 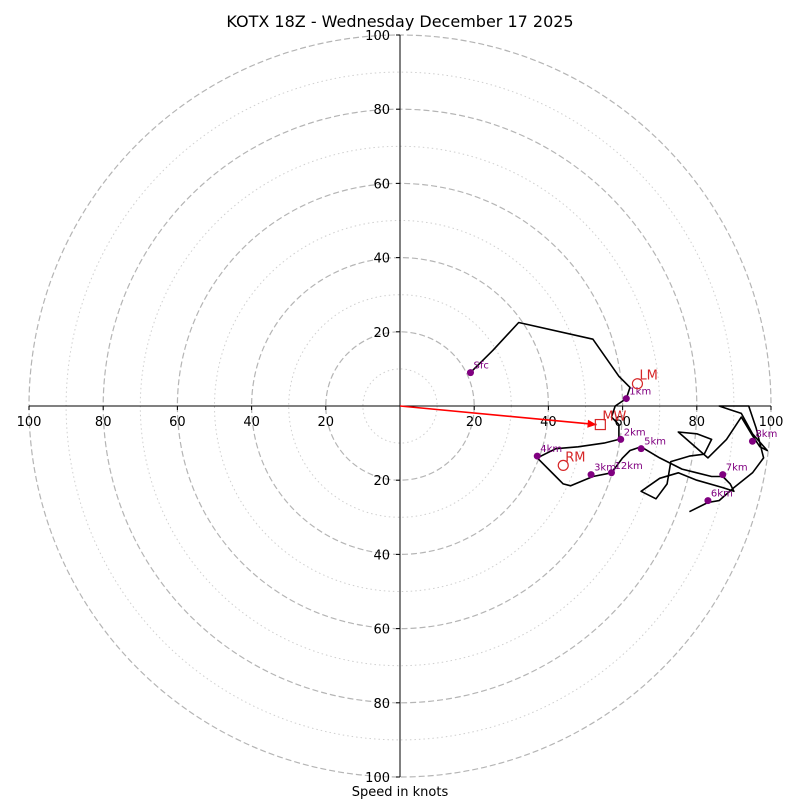 I want to click on height-marker-label: 3km, so click(x=605, y=468).